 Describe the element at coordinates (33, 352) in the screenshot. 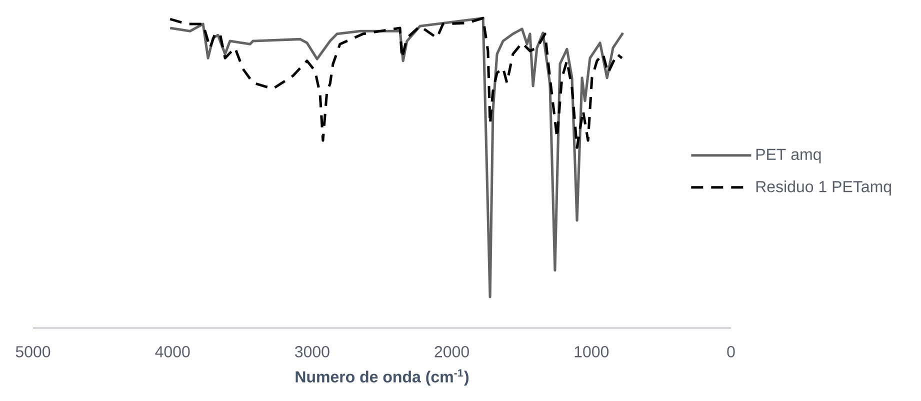

I see `x-tick-label: 5000` at that location.